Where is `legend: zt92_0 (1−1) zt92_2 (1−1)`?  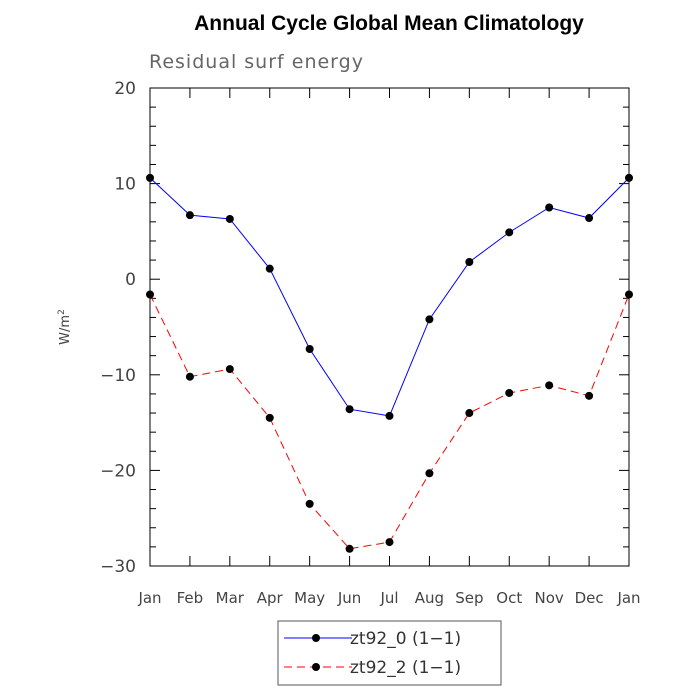
legend: zt92_0 (1−1) zt92_2 (1−1) is located at coordinates (389, 653).